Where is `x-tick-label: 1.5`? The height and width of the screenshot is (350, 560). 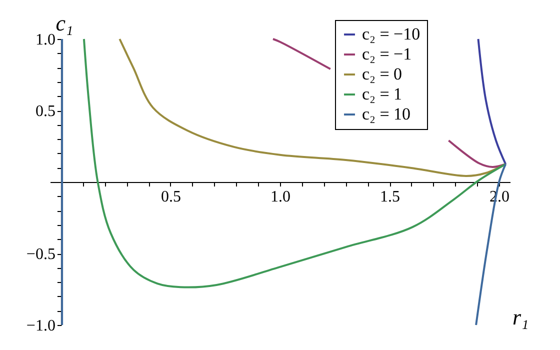 x-tick-label: 1.5 is located at coordinates (390, 197).